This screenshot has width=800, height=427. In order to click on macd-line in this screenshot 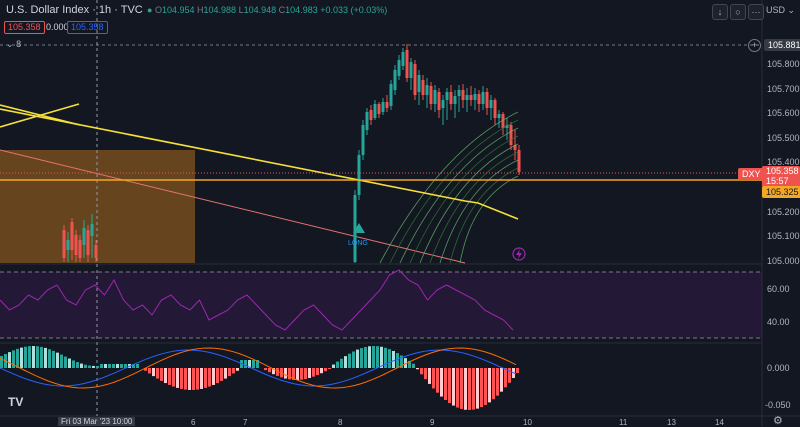, I will do `click(258, 368)`.